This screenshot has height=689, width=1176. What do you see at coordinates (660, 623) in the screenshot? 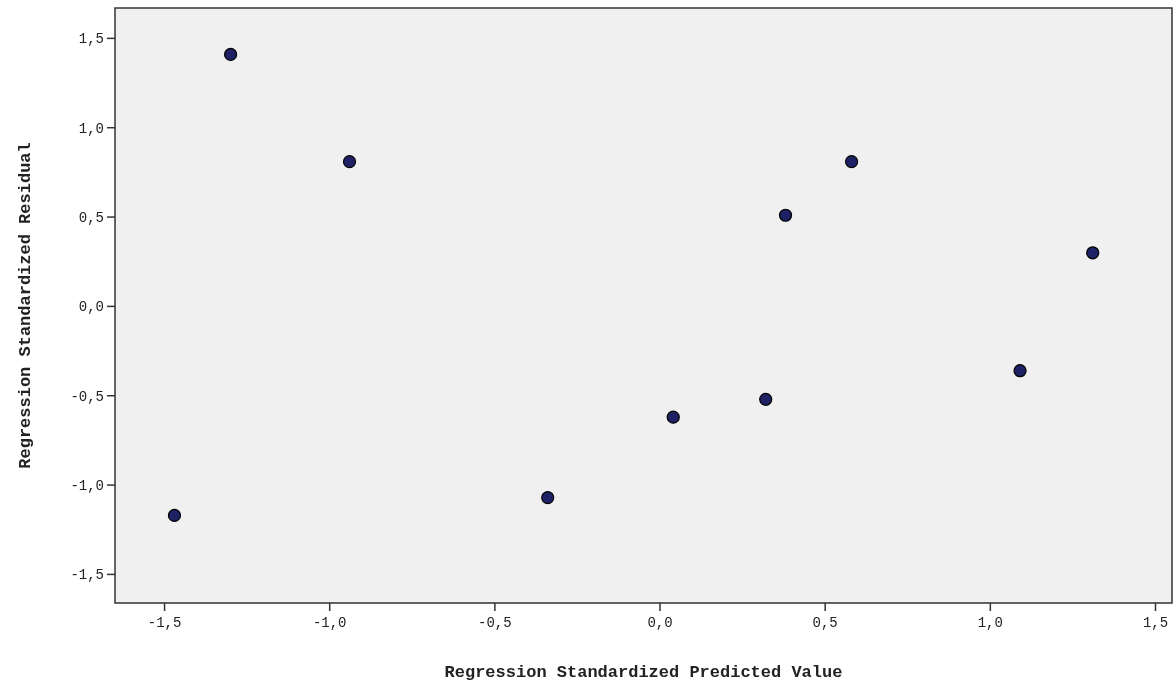
I see `x-tick-label: 0,0` at bounding box center [660, 623].